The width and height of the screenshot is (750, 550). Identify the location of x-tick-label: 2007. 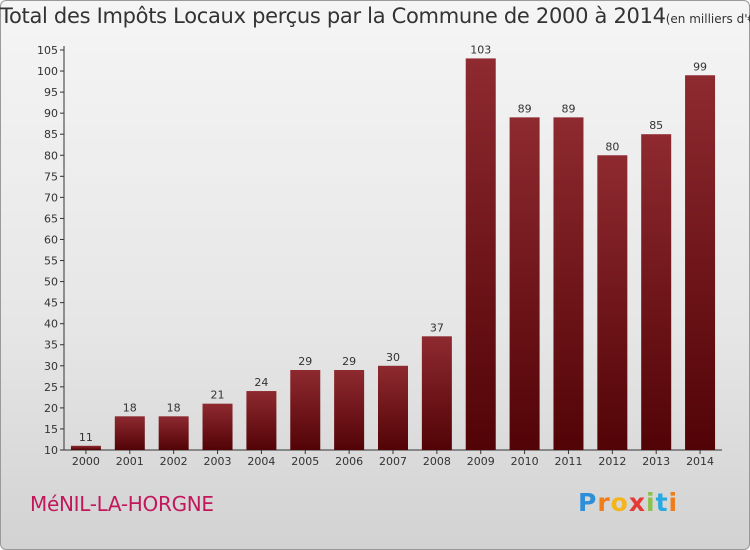
(393, 461).